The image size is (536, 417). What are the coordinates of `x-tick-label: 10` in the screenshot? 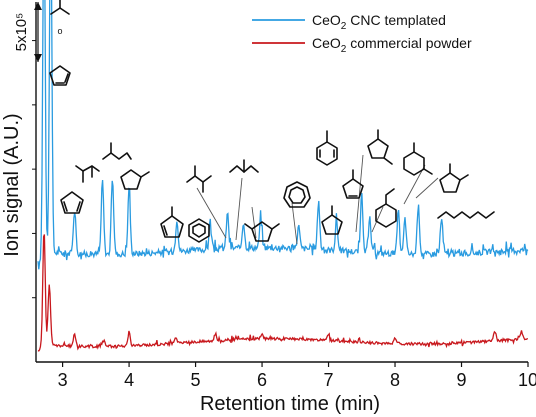 It's located at (527, 380).